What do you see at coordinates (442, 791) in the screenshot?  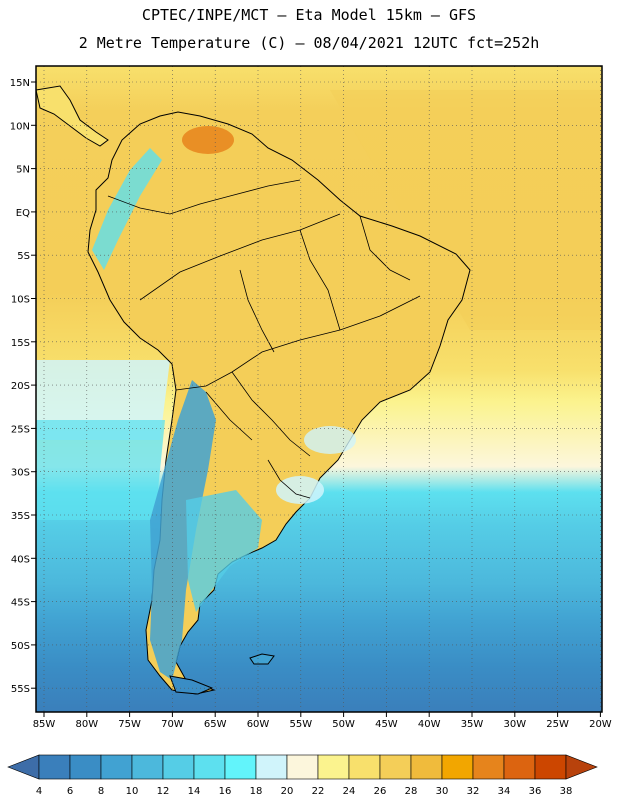 I see `colorbar-label: 30` at bounding box center [442, 791].